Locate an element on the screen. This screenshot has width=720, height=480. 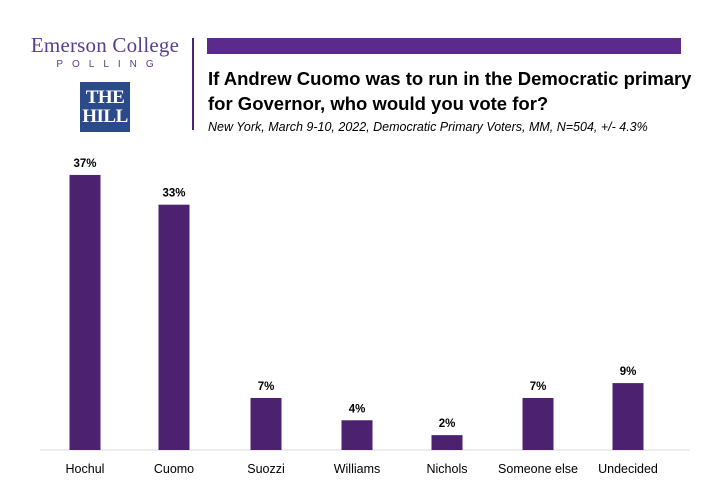
category-label: Hochul is located at coordinates (85, 469).